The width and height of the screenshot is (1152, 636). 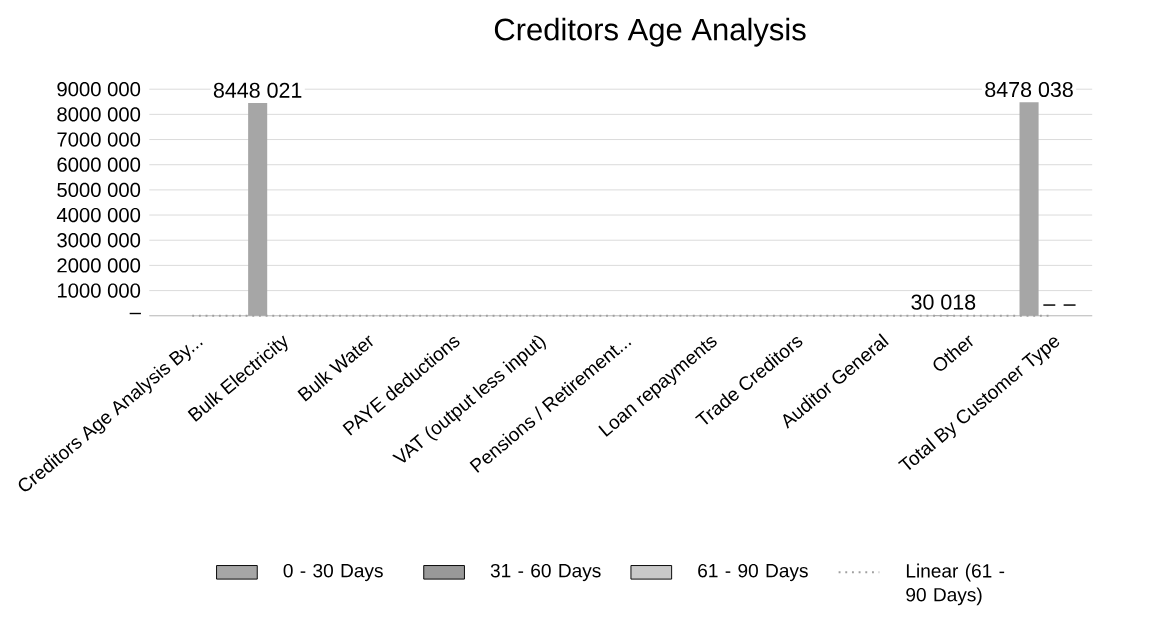 What do you see at coordinates (99, 265) in the screenshot?
I see `y-tick-label: 2000 000` at bounding box center [99, 265].